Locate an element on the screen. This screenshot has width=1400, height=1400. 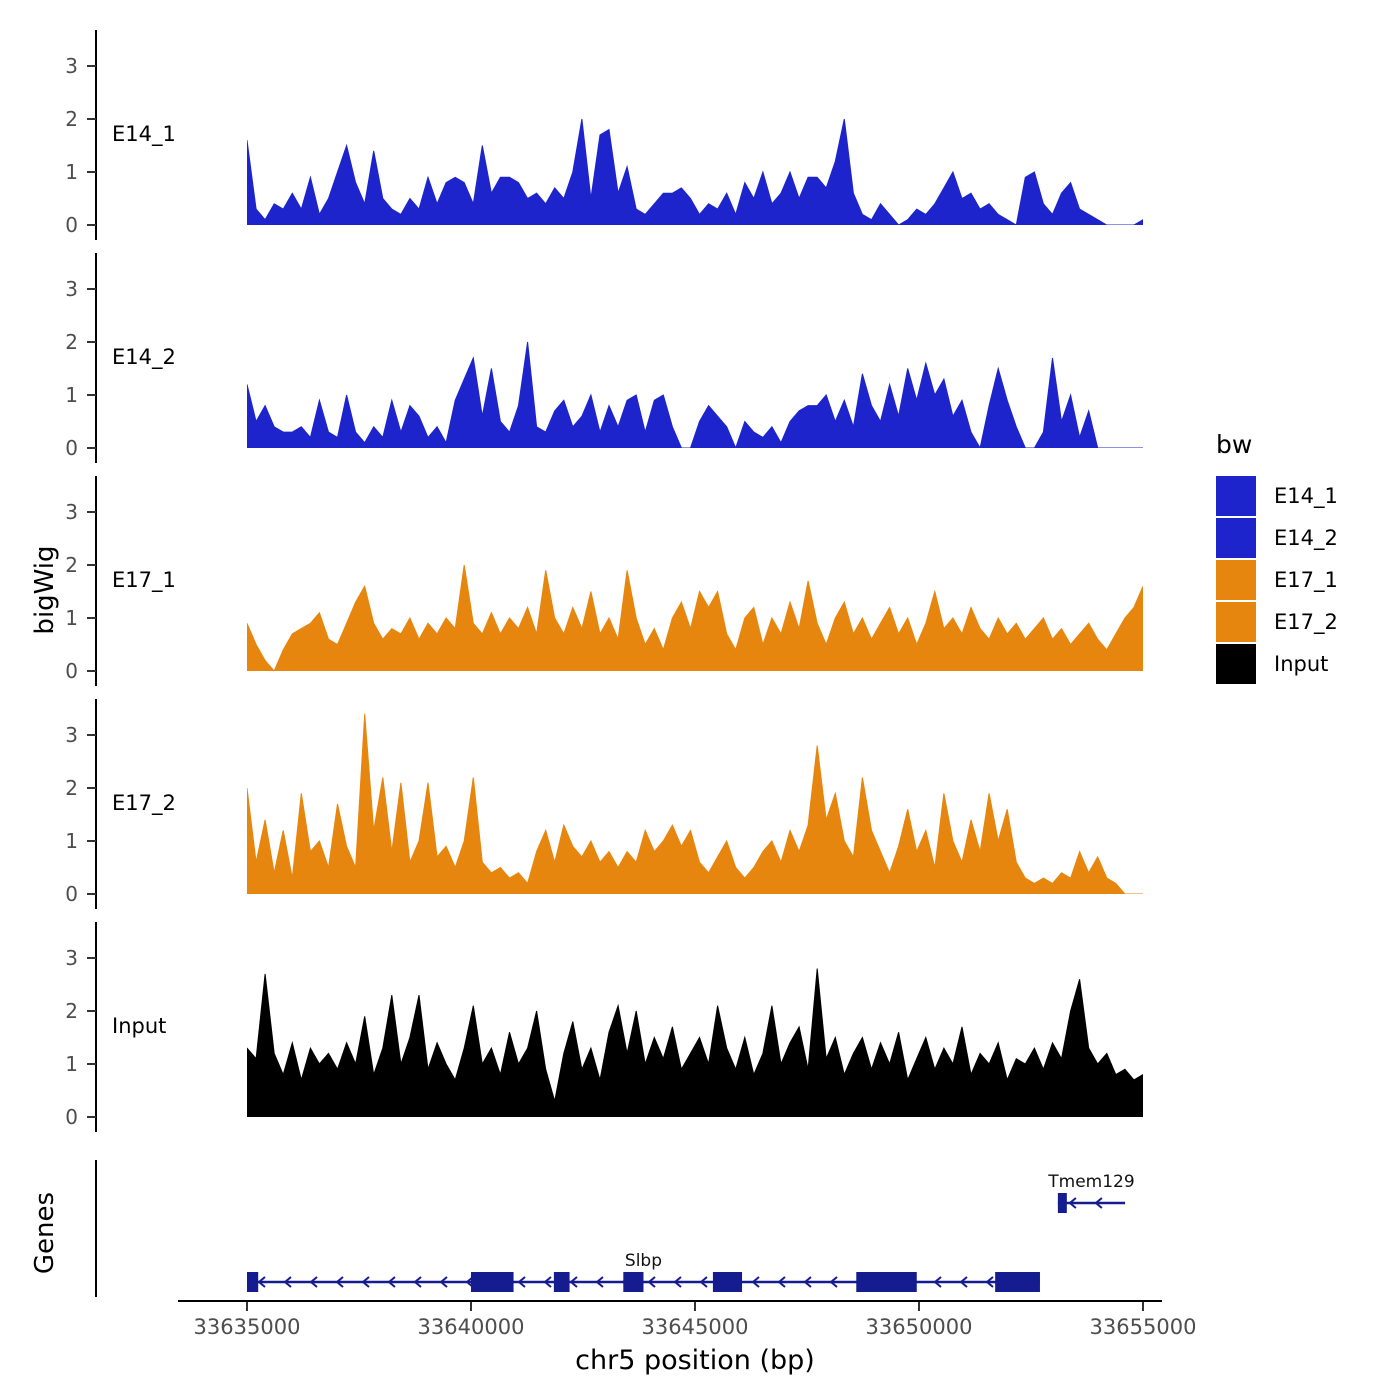
legend-label-E14_1: E14_1 is located at coordinates (1306, 496).